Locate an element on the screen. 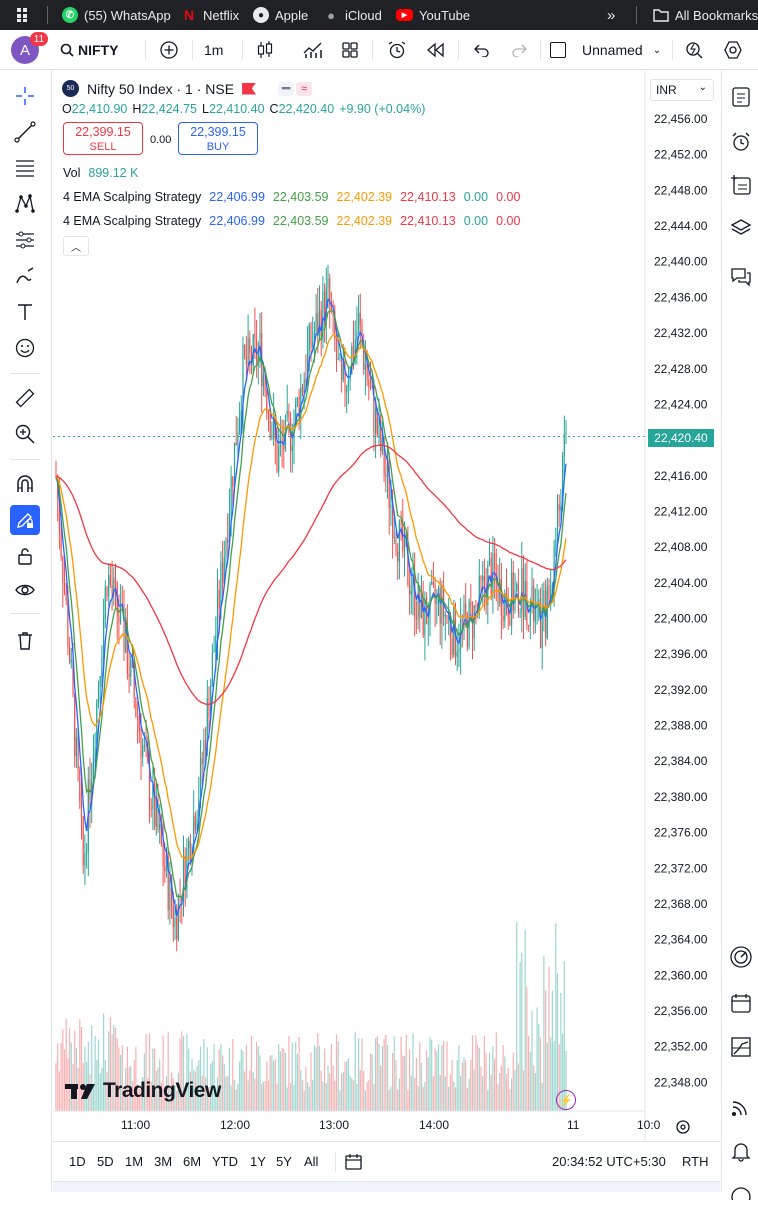 The width and height of the screenshot is (758, 1207). interval-button: 1m is located at coordinates (214, 50).